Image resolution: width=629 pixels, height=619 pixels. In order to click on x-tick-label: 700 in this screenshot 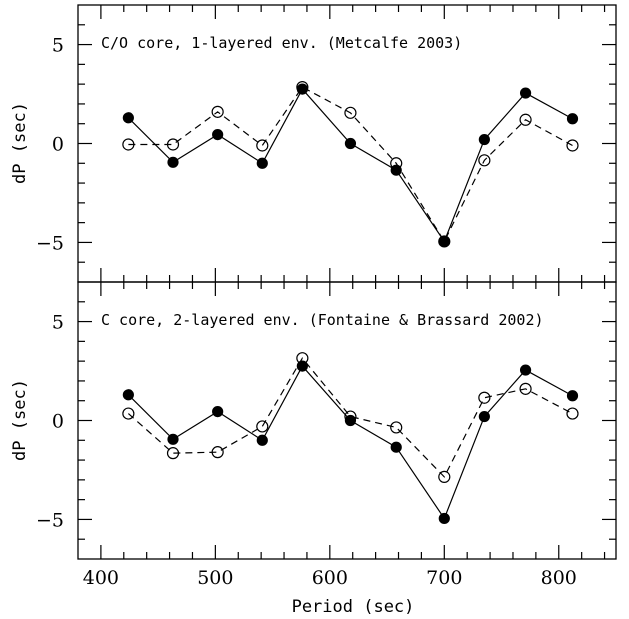, I will do `click(444, 578)`.